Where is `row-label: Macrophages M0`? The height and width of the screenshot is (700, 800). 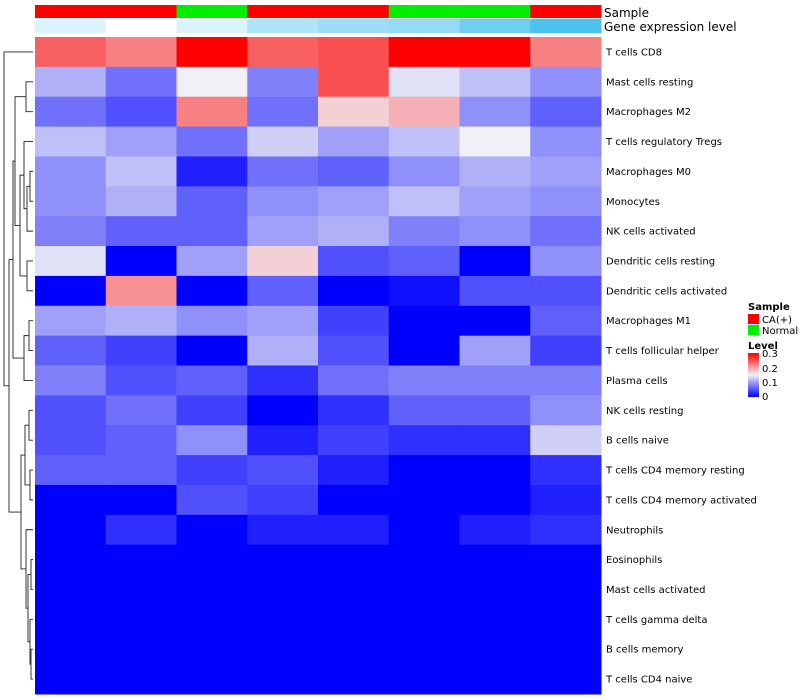
row-label: Macrophages M0 is located at coordinates (648, 172).